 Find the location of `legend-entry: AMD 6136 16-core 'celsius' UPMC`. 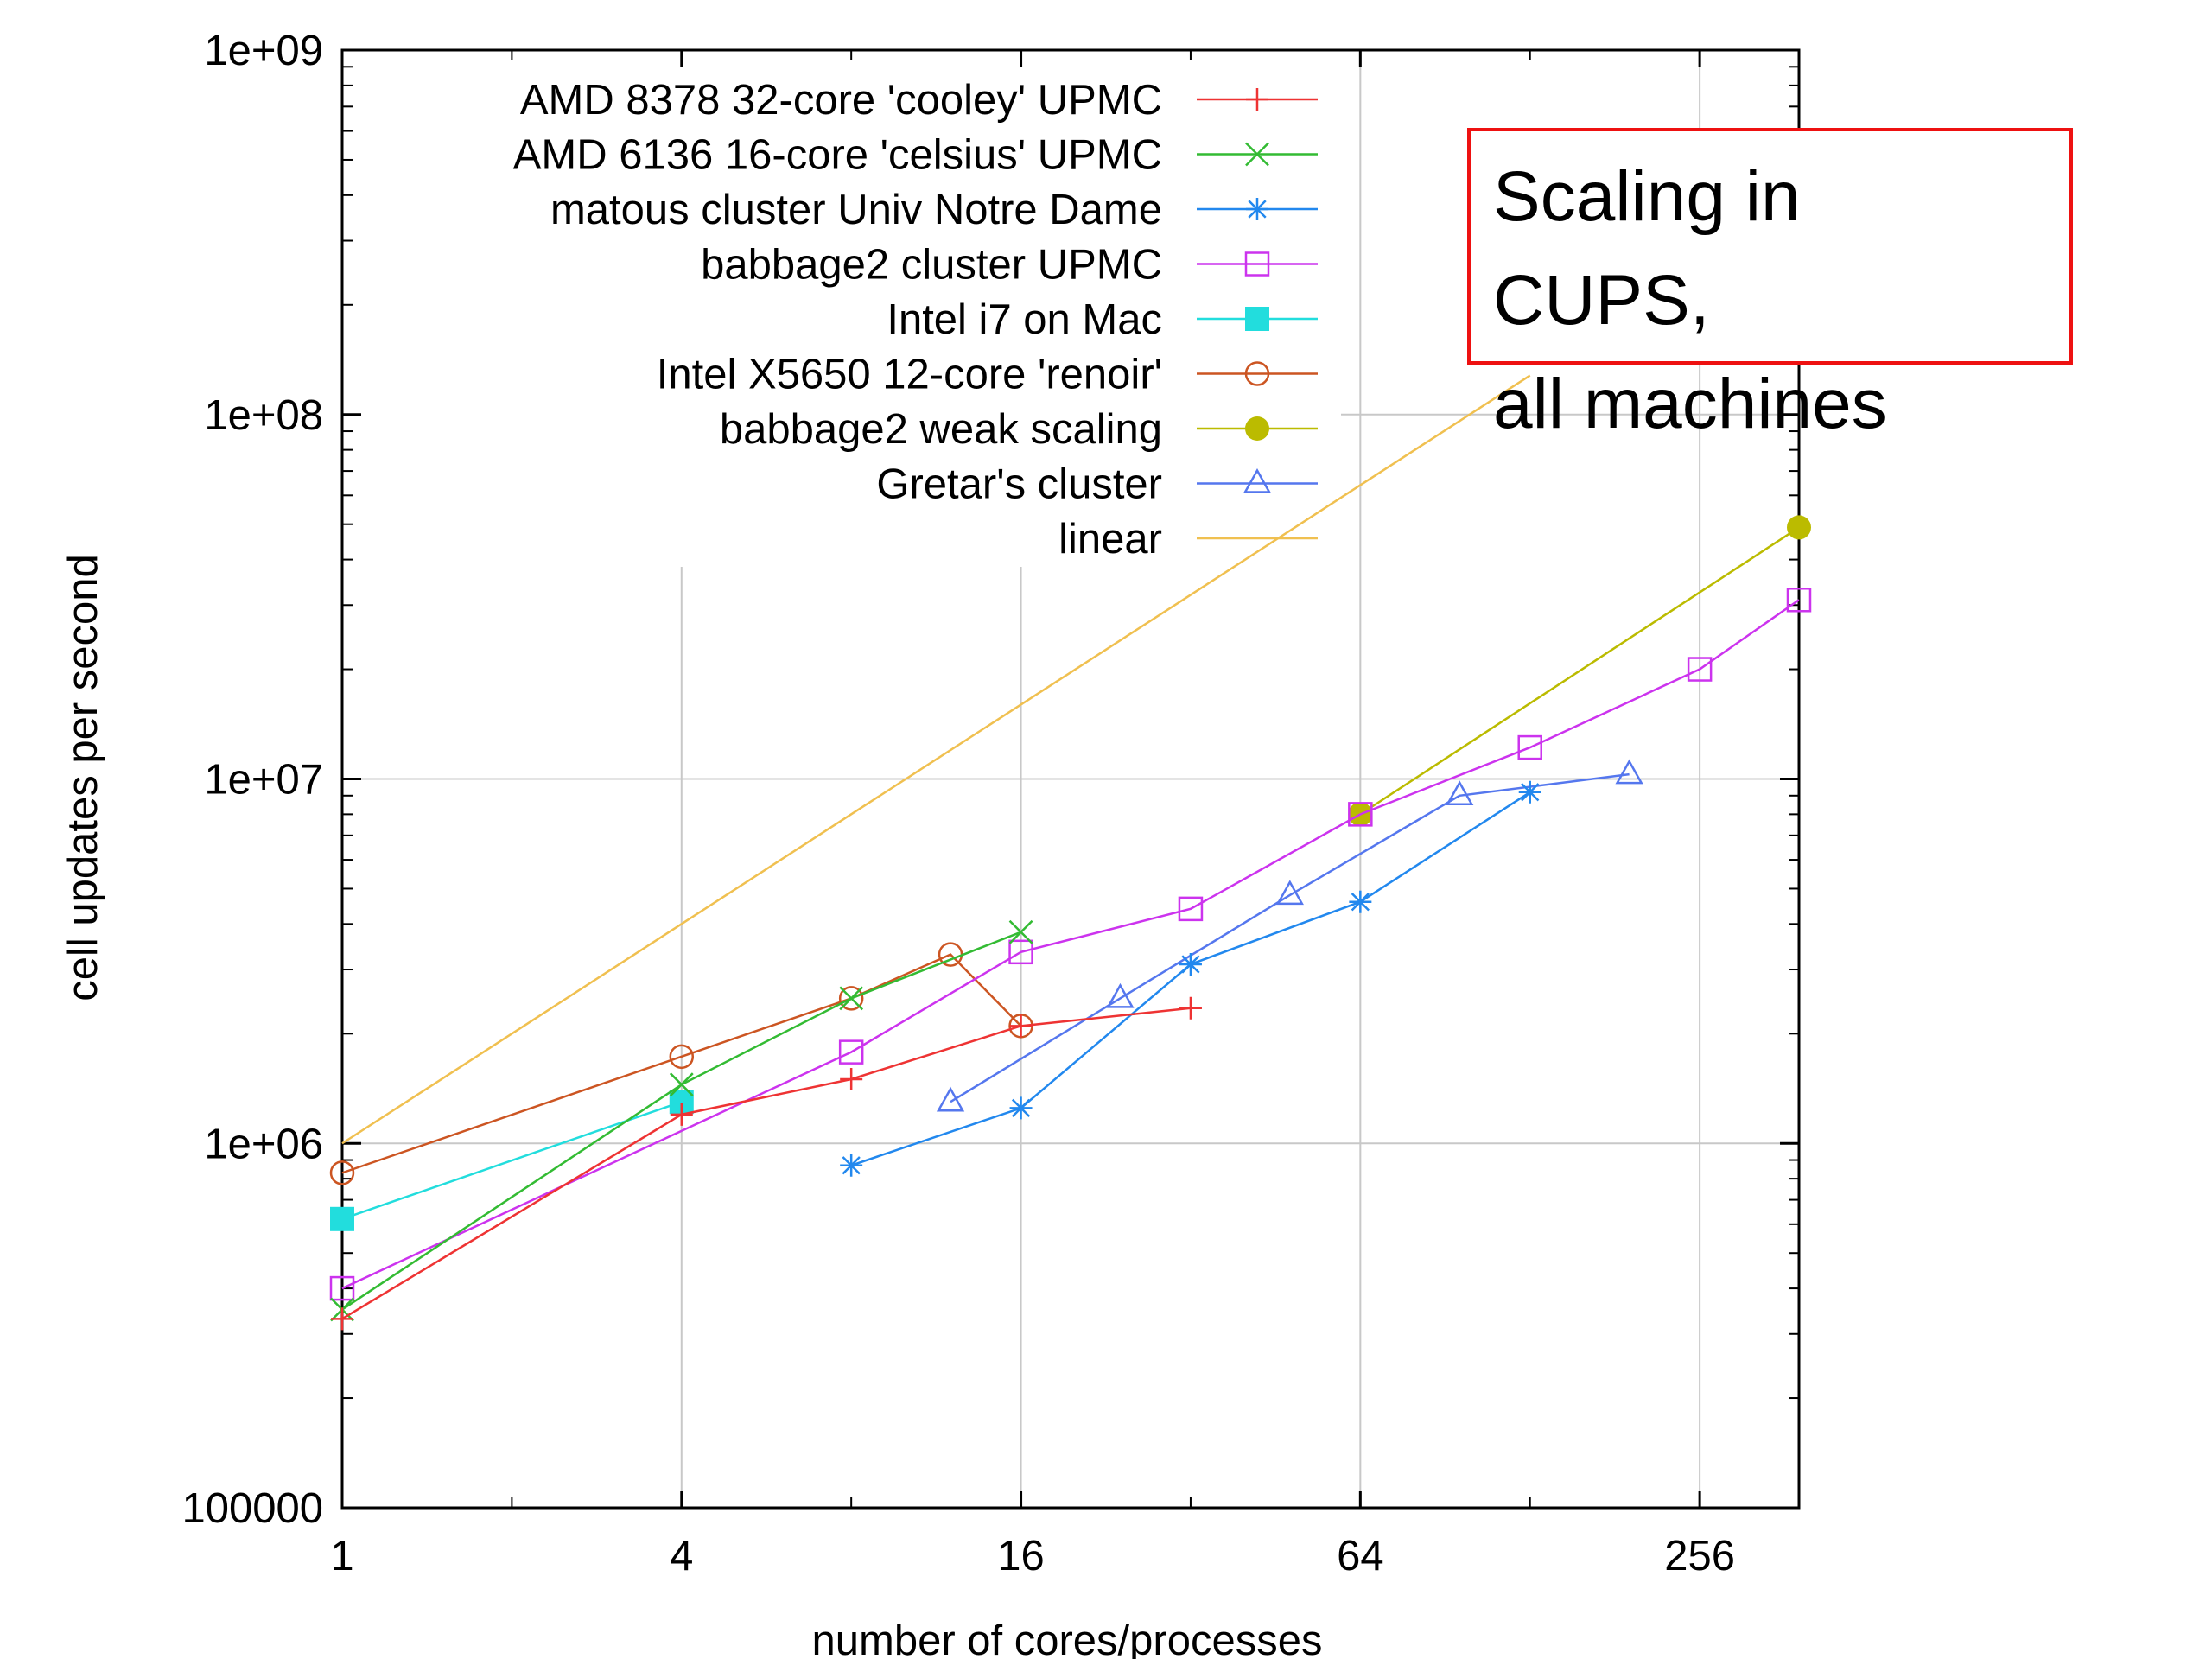

legend-entry: AMD 6136 16-core 'celsius' UPMC is located at coordinates (915, 155).